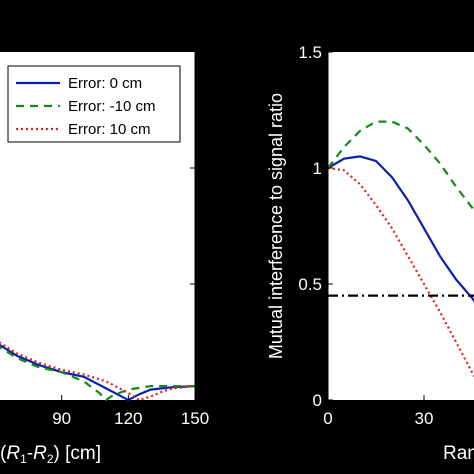 The image size is (474, 474). Describe the element at coordinates (458, 453) in the screenshot. I see `right-x-axis-label: Range` at that location.